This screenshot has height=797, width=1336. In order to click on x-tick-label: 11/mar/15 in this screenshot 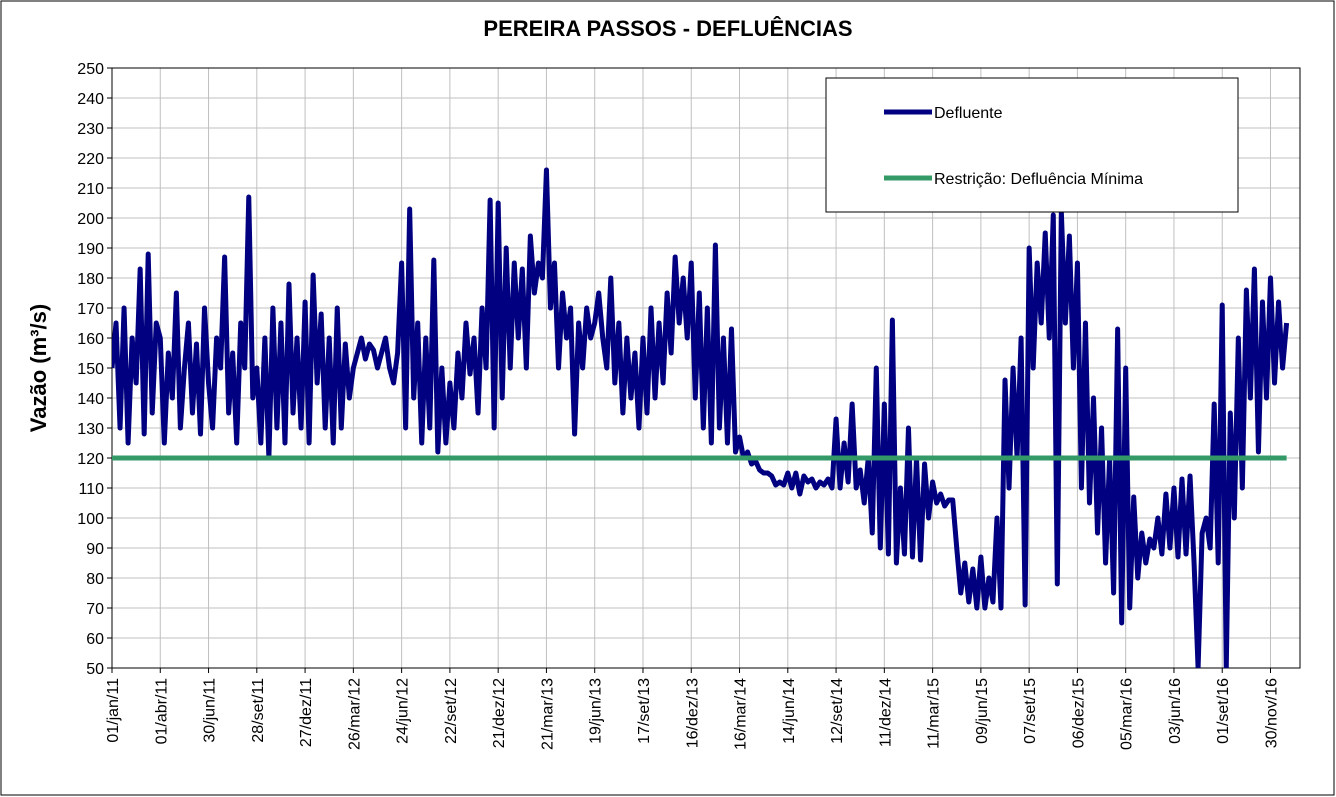, I will do `click(934, 713)`.